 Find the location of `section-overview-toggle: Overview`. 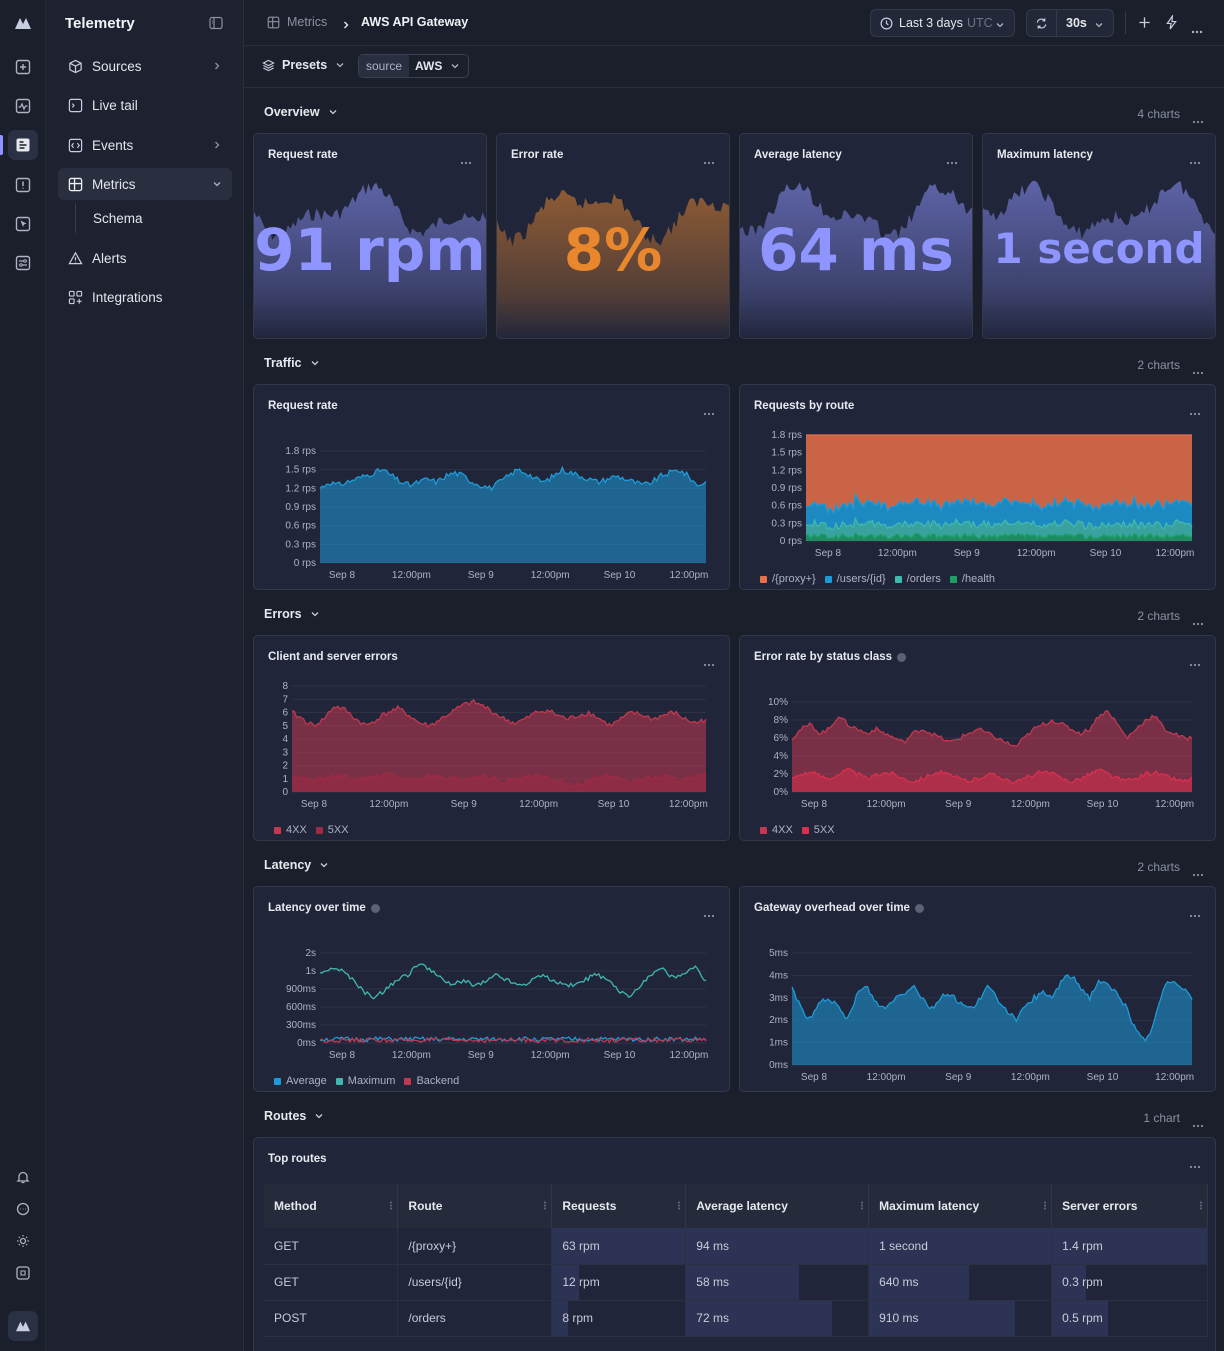

section-overview-toggle: Overview is located at coordinates (301, 112).